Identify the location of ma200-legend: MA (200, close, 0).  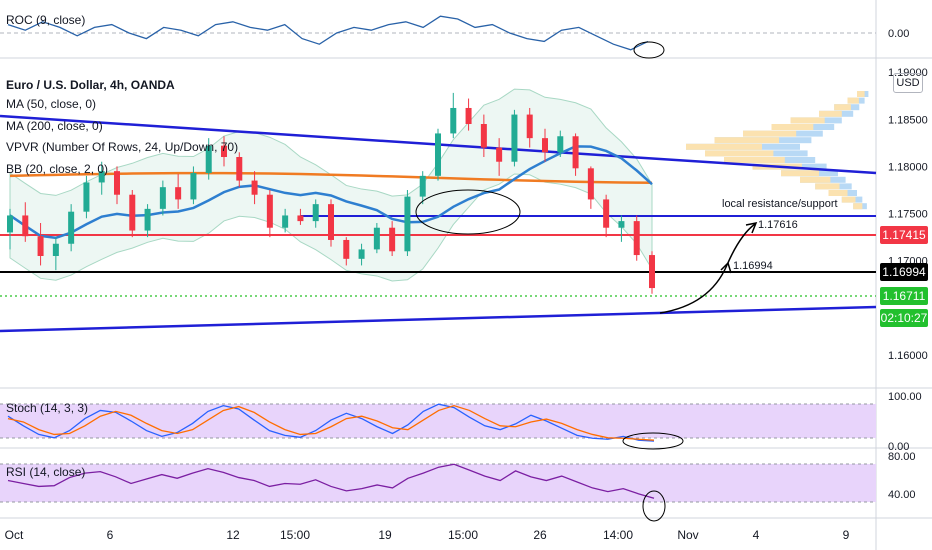
(54, 126).